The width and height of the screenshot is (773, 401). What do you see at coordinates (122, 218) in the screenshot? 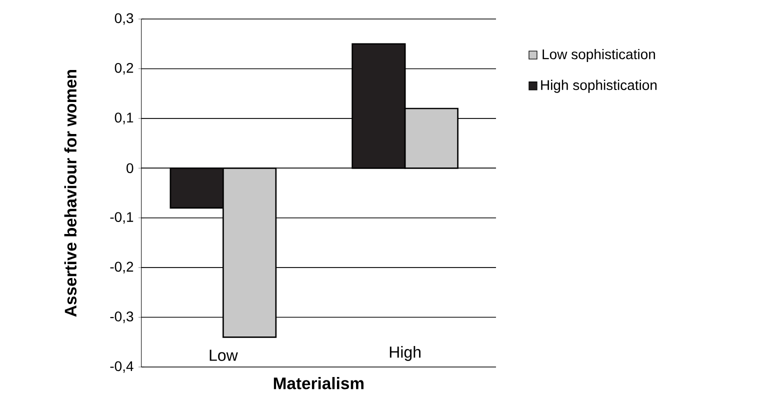
I see `y-tick-label: -0,1` at bounding box center [122, 218].